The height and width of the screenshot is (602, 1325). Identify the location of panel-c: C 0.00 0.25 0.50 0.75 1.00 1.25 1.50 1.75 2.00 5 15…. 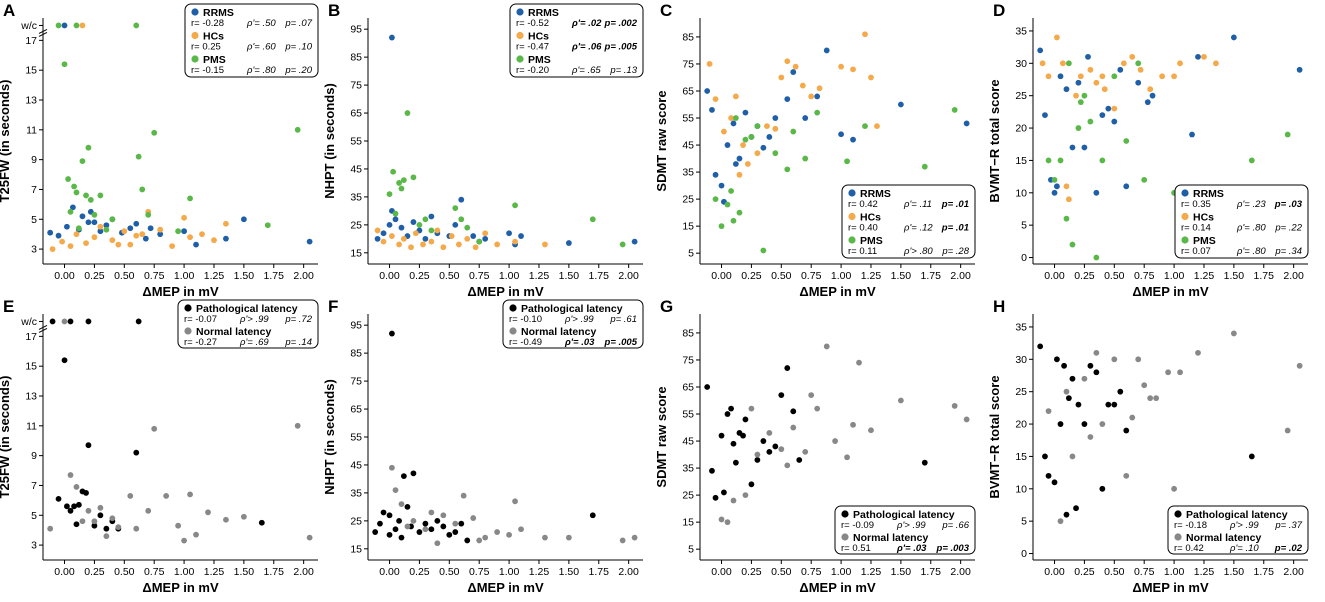
(815, 150).